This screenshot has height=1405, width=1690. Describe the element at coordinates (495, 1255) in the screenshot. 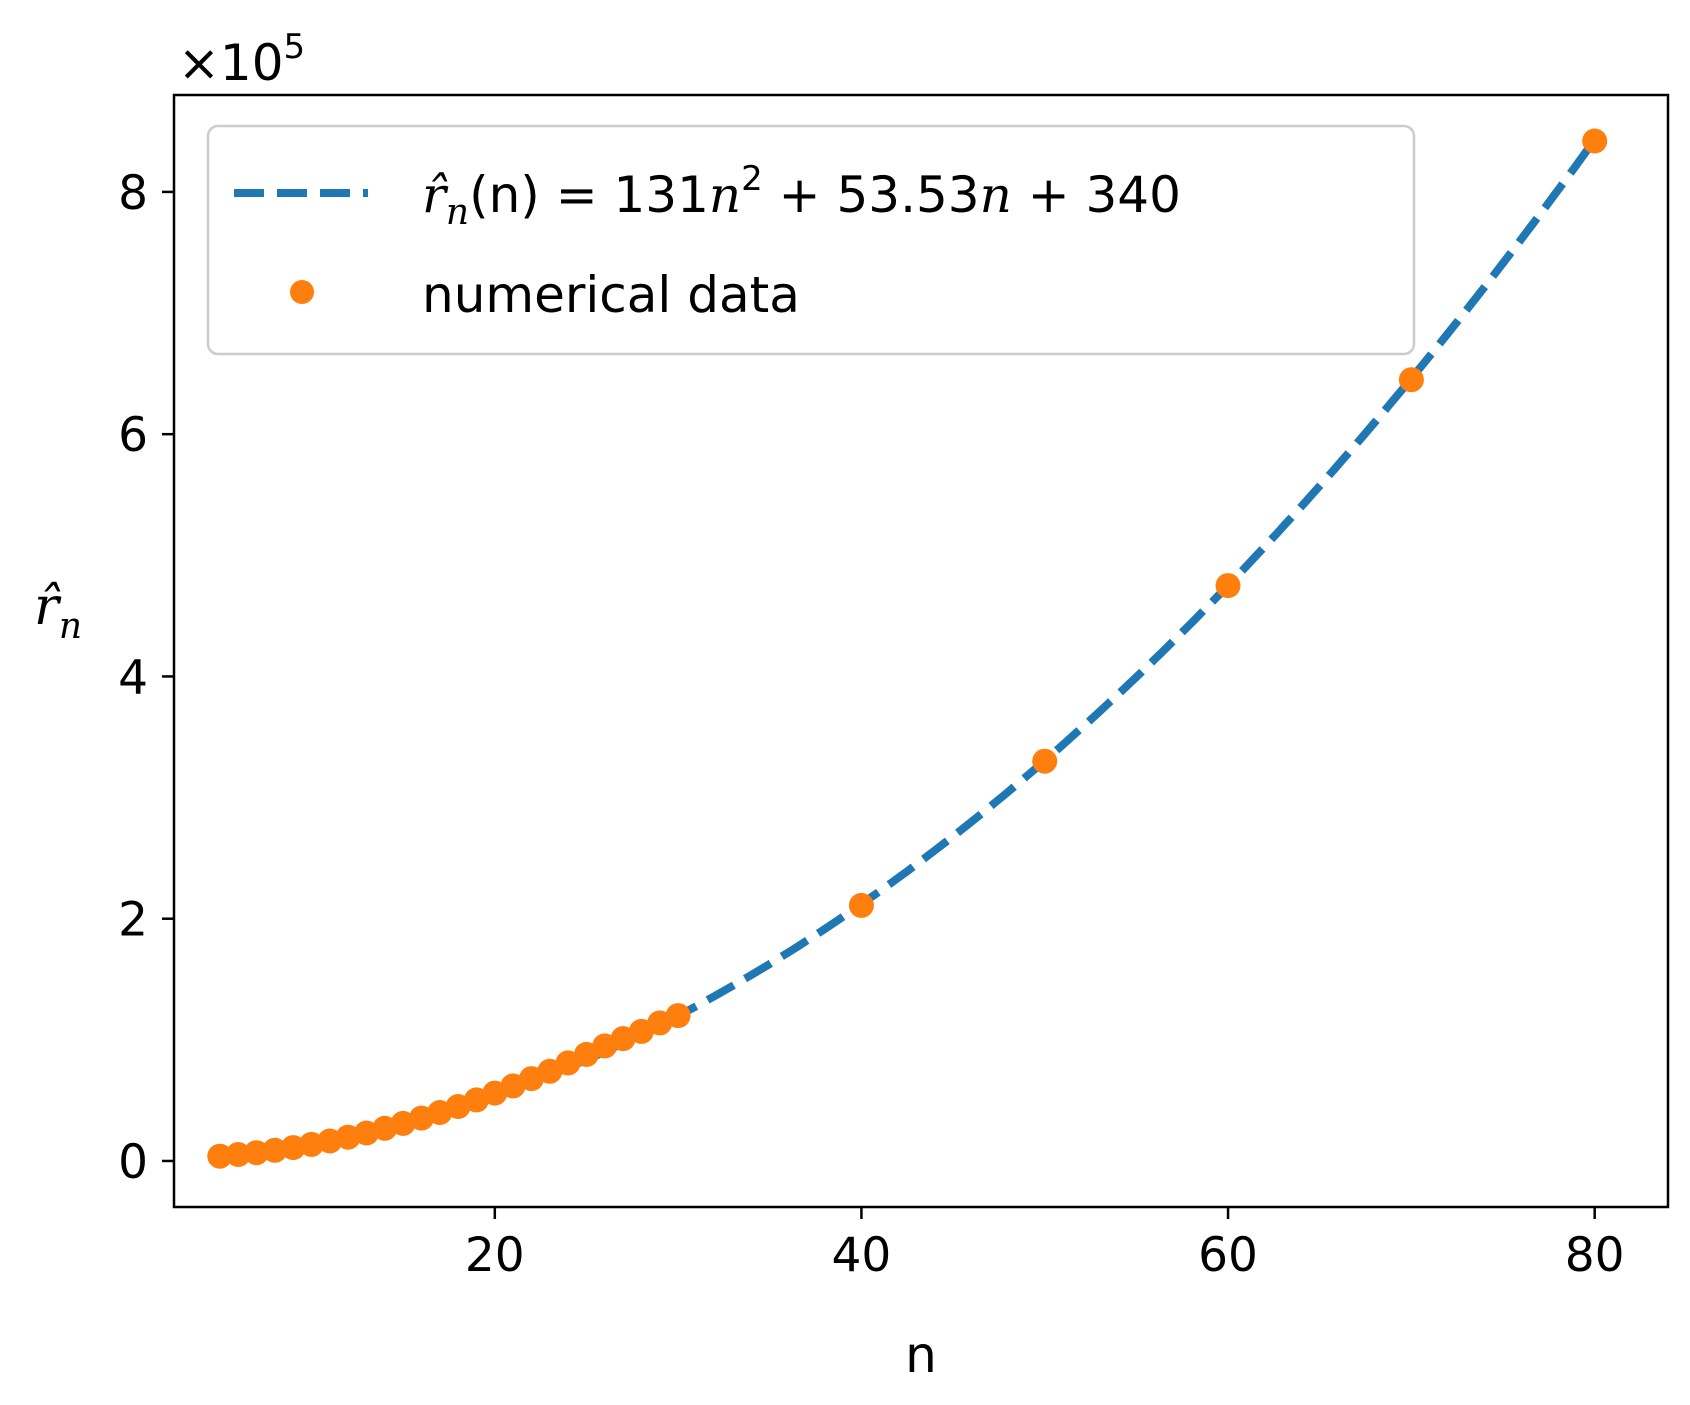

I see `x-tick-label: 20` at that location.